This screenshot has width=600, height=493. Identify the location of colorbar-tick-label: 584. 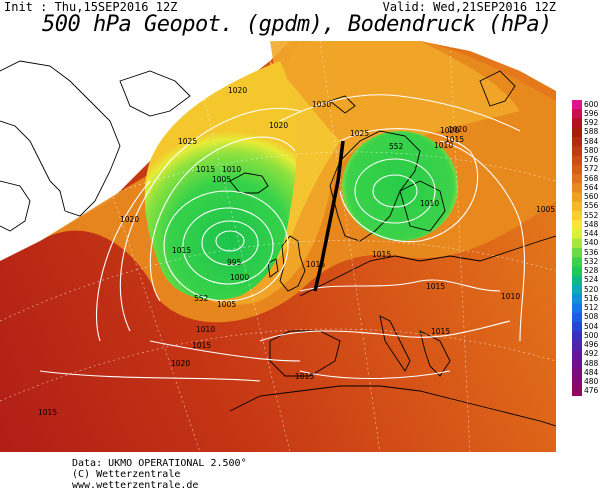
(591, 141).